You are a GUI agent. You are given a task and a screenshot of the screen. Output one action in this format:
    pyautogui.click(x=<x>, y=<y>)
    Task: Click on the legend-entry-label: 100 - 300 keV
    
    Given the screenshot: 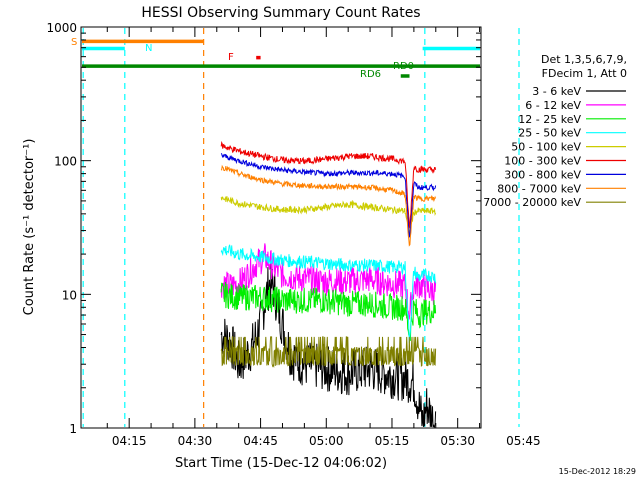 What is the action you would take?
    pyautogui.click(x=542, y=161)
    